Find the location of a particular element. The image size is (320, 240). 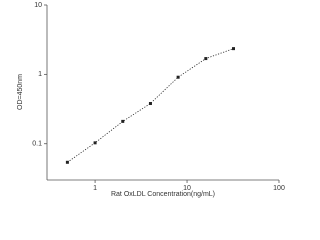

x-axis-label: Rat OxLDL Concentration(ng/mL) is located at coordinates (163, 194).